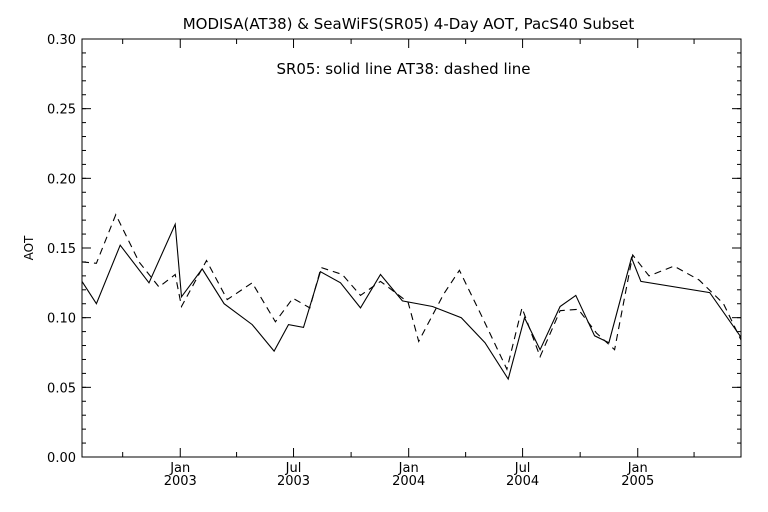  What do you see at coordinates (61, 110) in the screenshot?
I see `y-tick-label: 0.25` at bounding box center [61, 110].